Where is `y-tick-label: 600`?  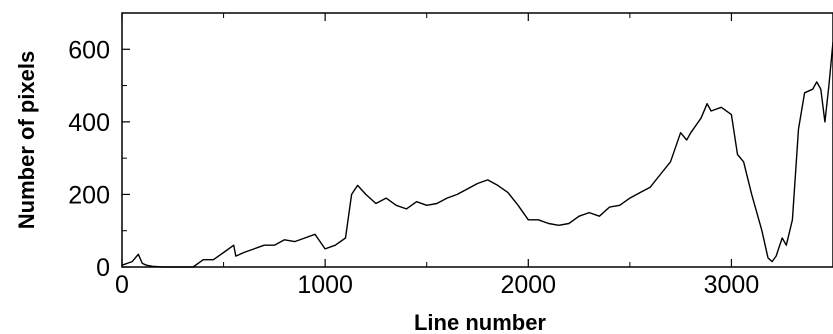 y-tick-label: 600 is located at coordinates (89, 50).